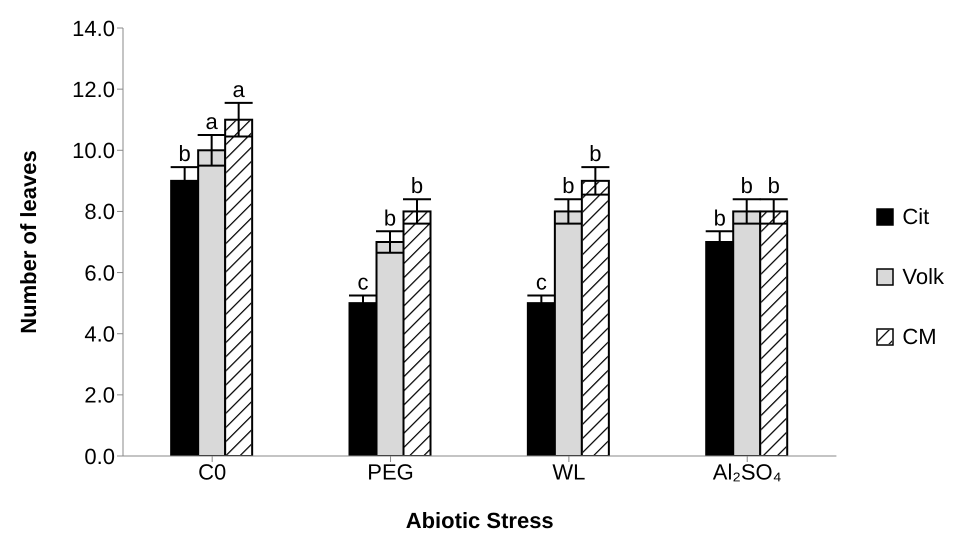  Describe the element at coordinates (93, 89) in the screenshot. I see `y-tick-label: 12.0` at that location.